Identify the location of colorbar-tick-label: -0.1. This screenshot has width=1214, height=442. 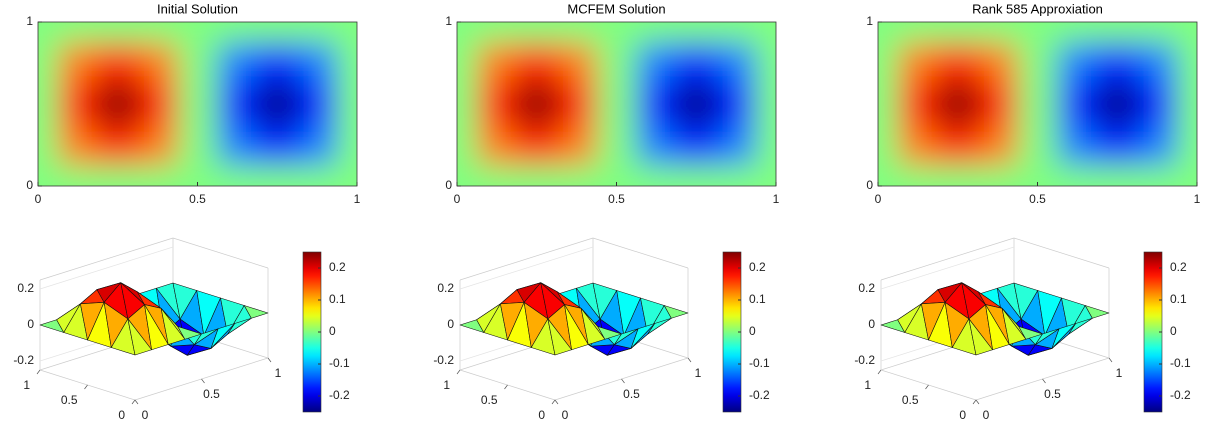
(339, 363).